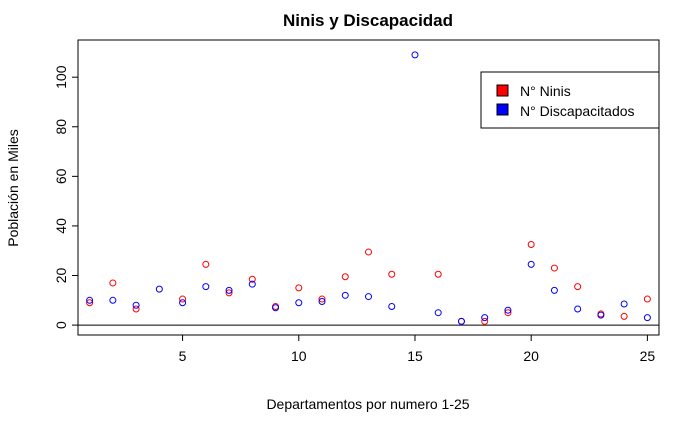 The image size is (700, 432). I want to click on x-tick-label: 10, so click(299, 356).